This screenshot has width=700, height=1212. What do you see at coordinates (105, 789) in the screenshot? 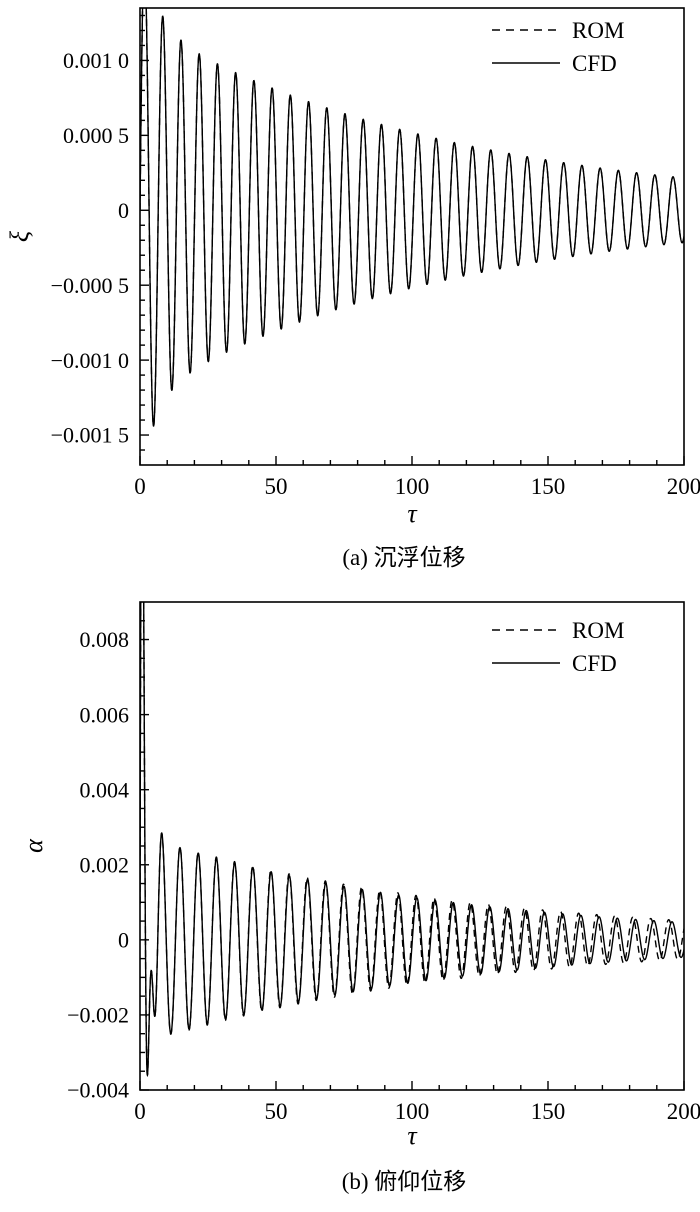
I see `y-tick-label: 0.004` at bounding box center [105, 789].